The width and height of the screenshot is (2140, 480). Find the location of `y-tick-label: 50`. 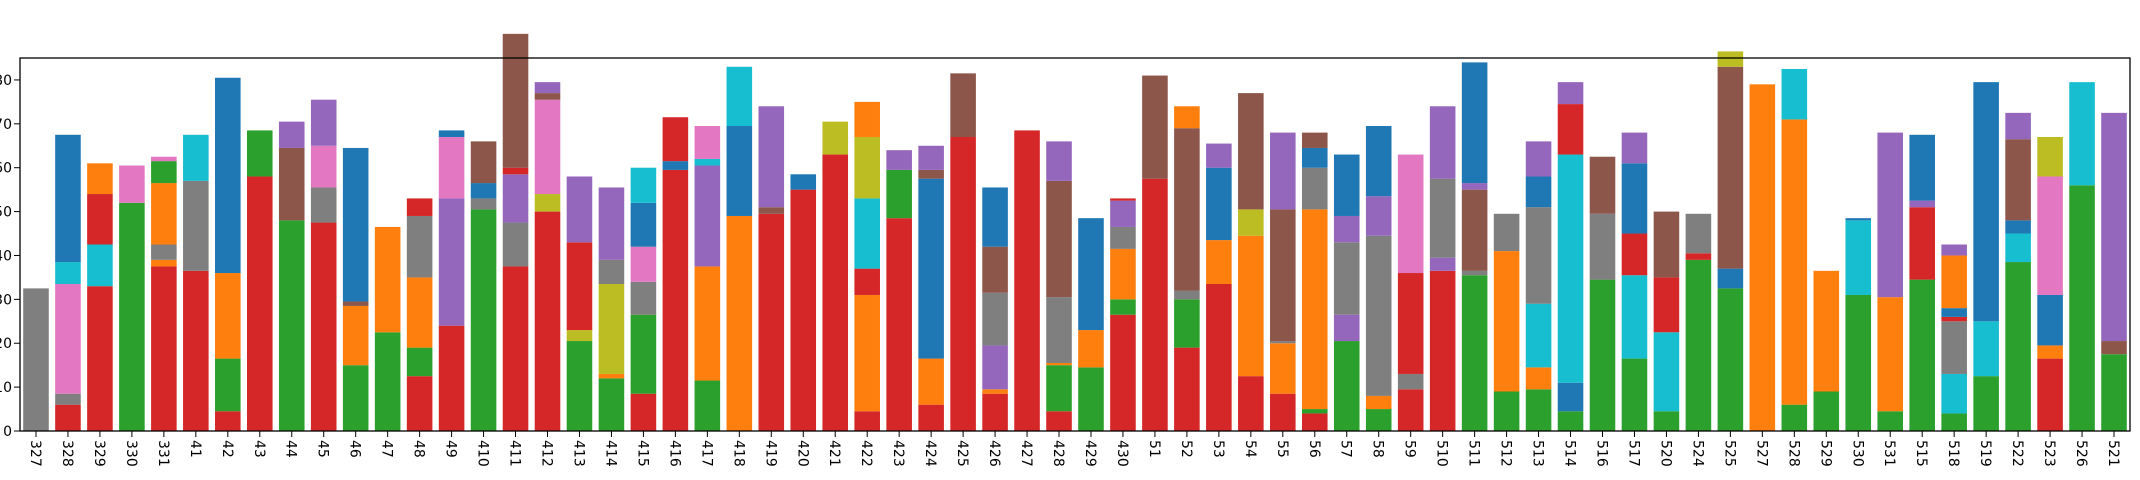

y-tick-label: 50 is located at coordinates (6, 213).